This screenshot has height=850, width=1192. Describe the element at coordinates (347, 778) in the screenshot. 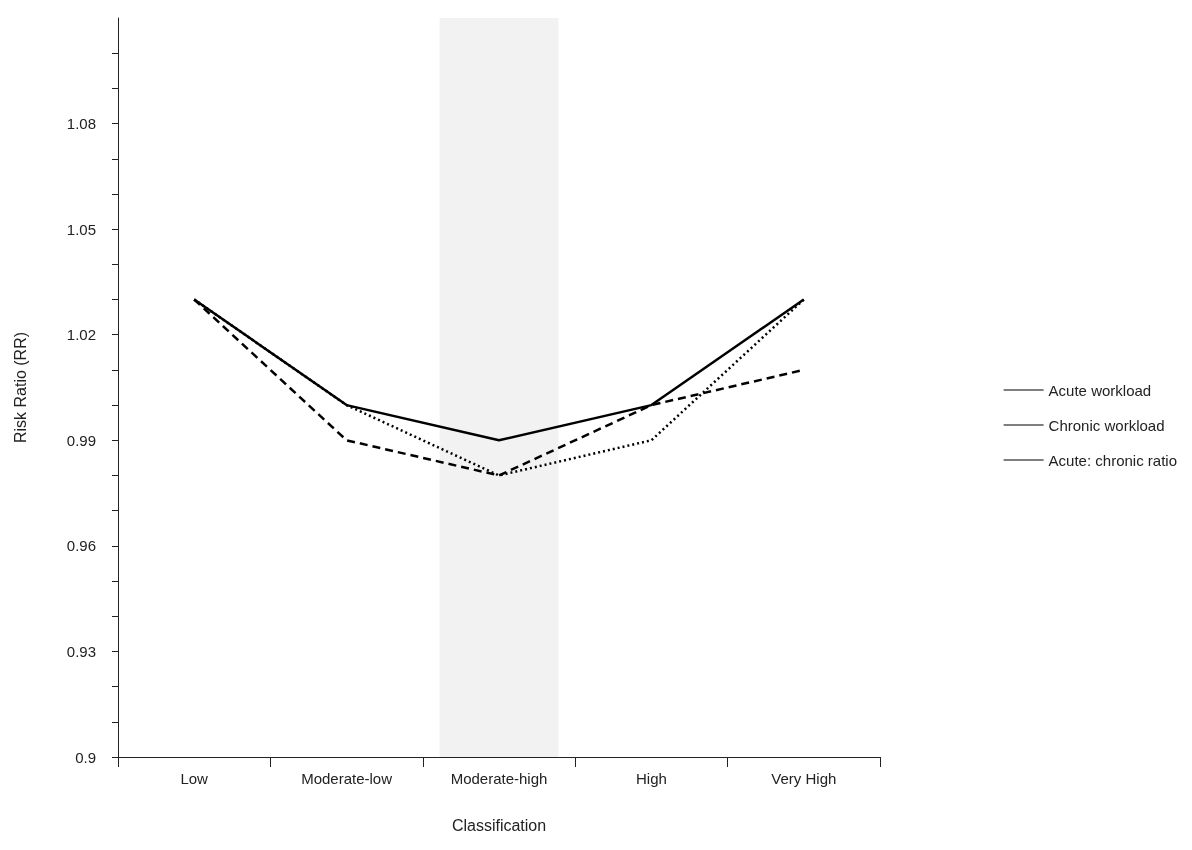

I see `x-tick-label: Moderate-low` at that location.